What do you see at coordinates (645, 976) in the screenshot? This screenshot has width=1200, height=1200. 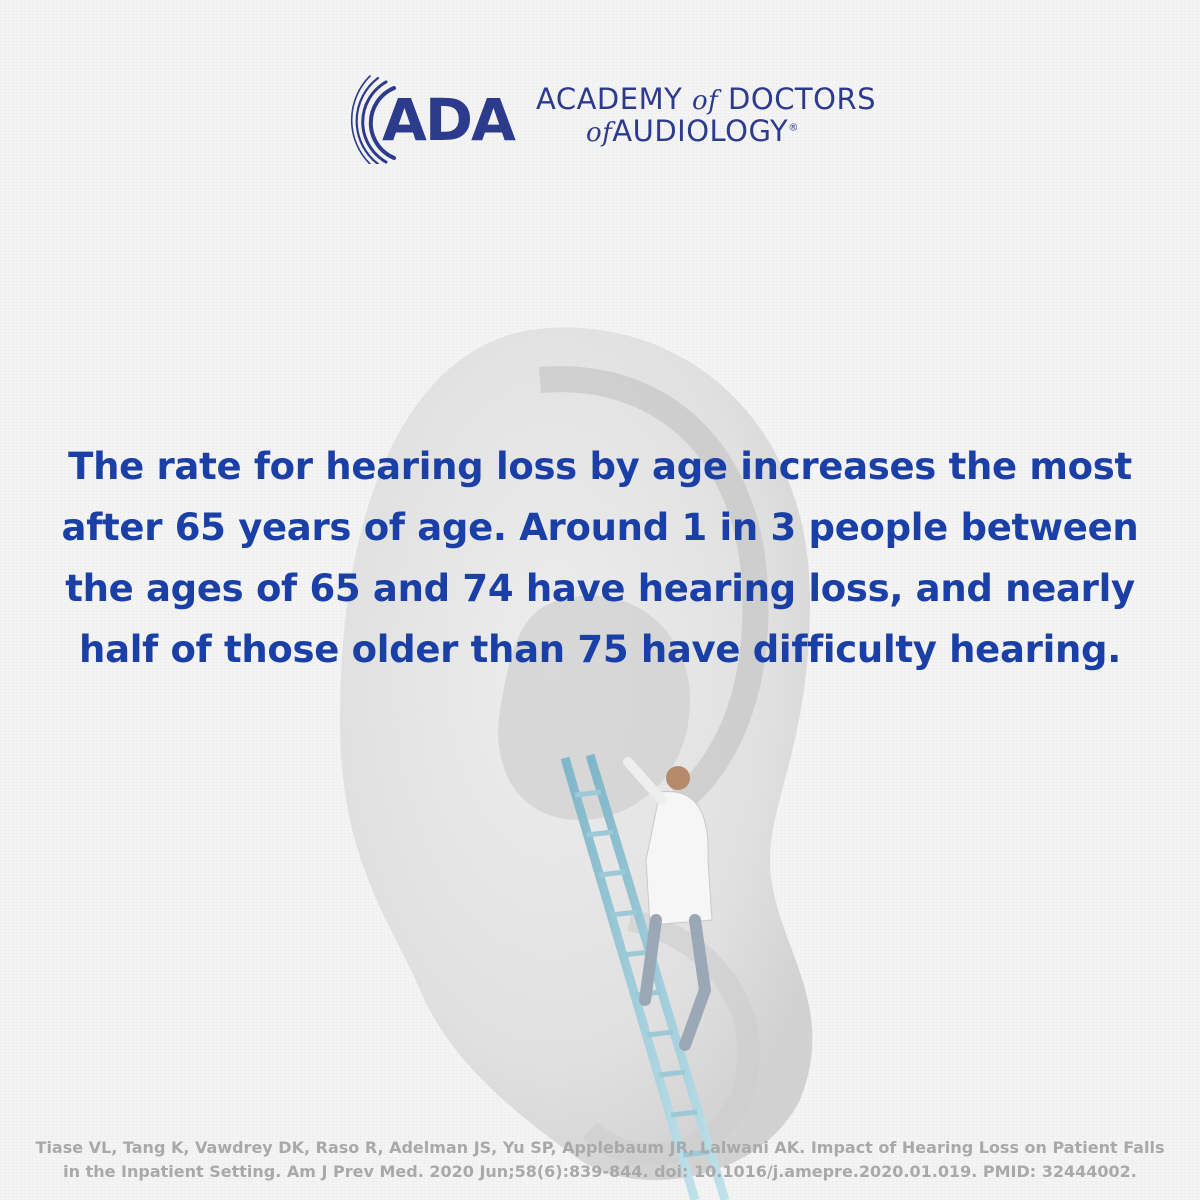 I see `ladder-doctor-illustration` at bounding box center [645, 976].